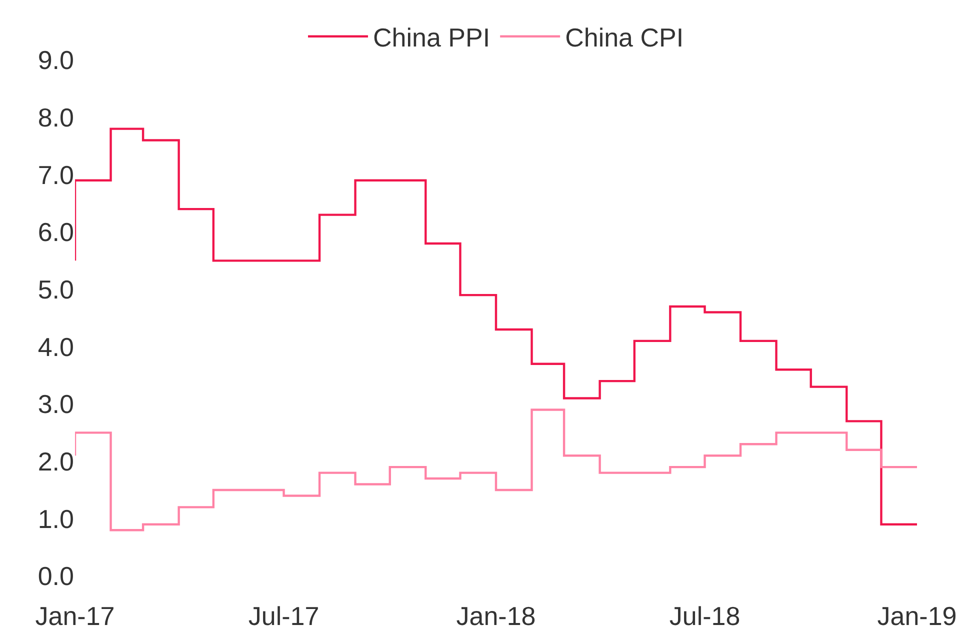 This screenshot has height=643, width=969. I want to click on y-tick-label: 9.0, so click(56, 60).